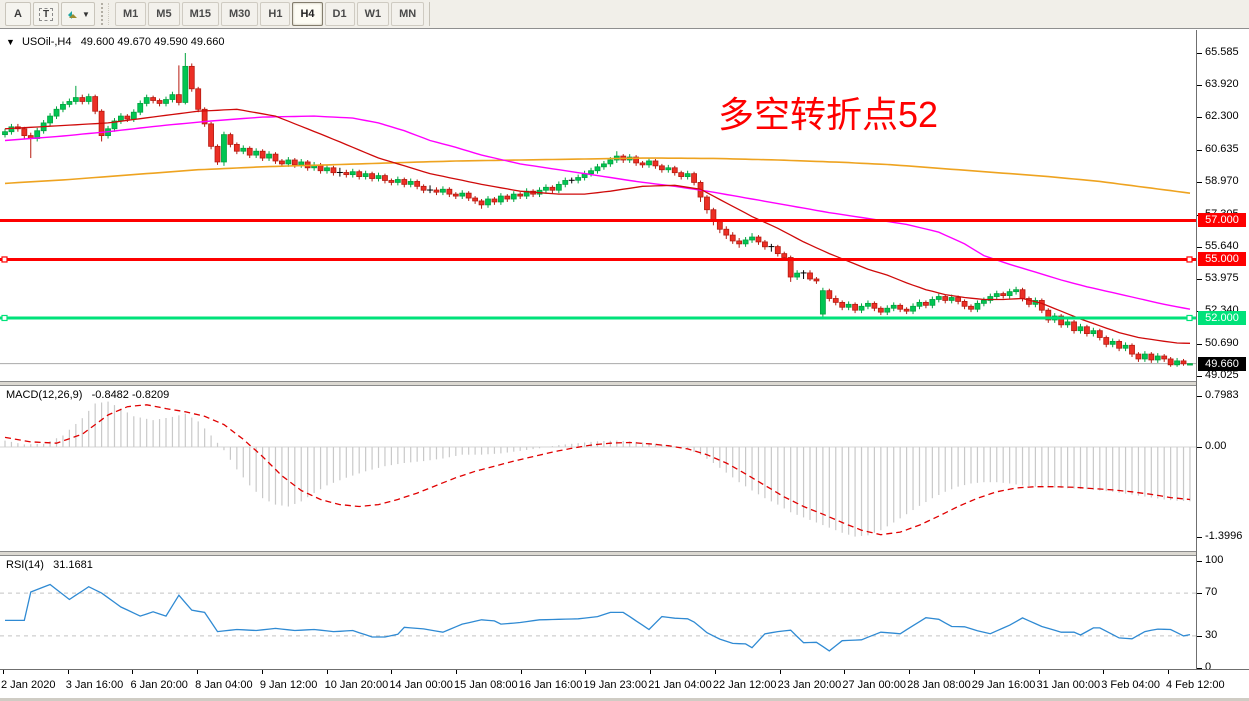  What do you see at coordinates (105, 14) in the screenshot?
I see `toolbar-grip` at bounding box center [105, 14].